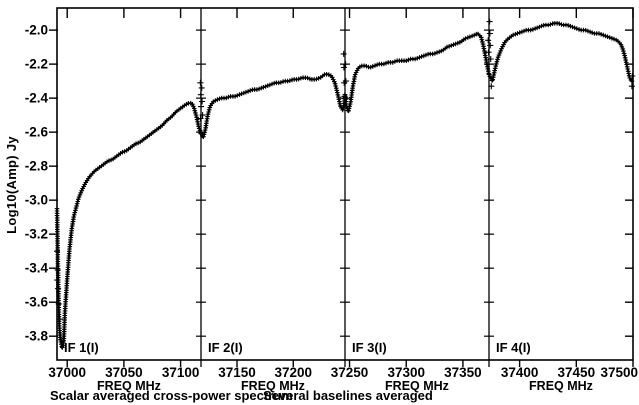 This screenshot has height=405, width=639. Describe the element at coordinates (619, 372) in the screenshot. I see `x-tick-label: 37500` at that location.